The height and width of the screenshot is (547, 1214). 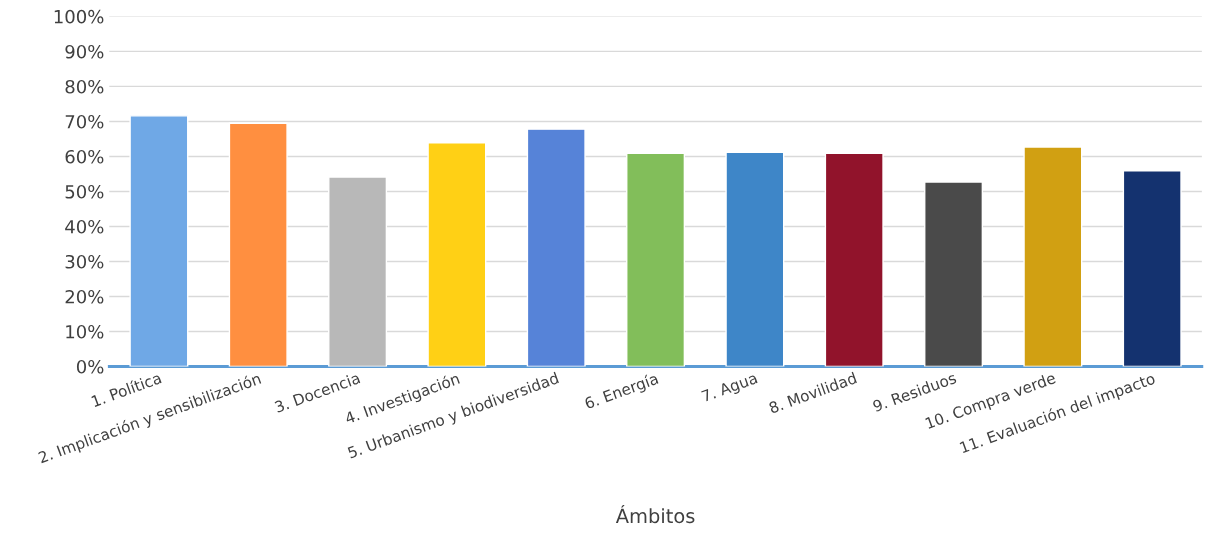 I want to click on x-axis-title: Ámbitos, so click(x=655, y=514).